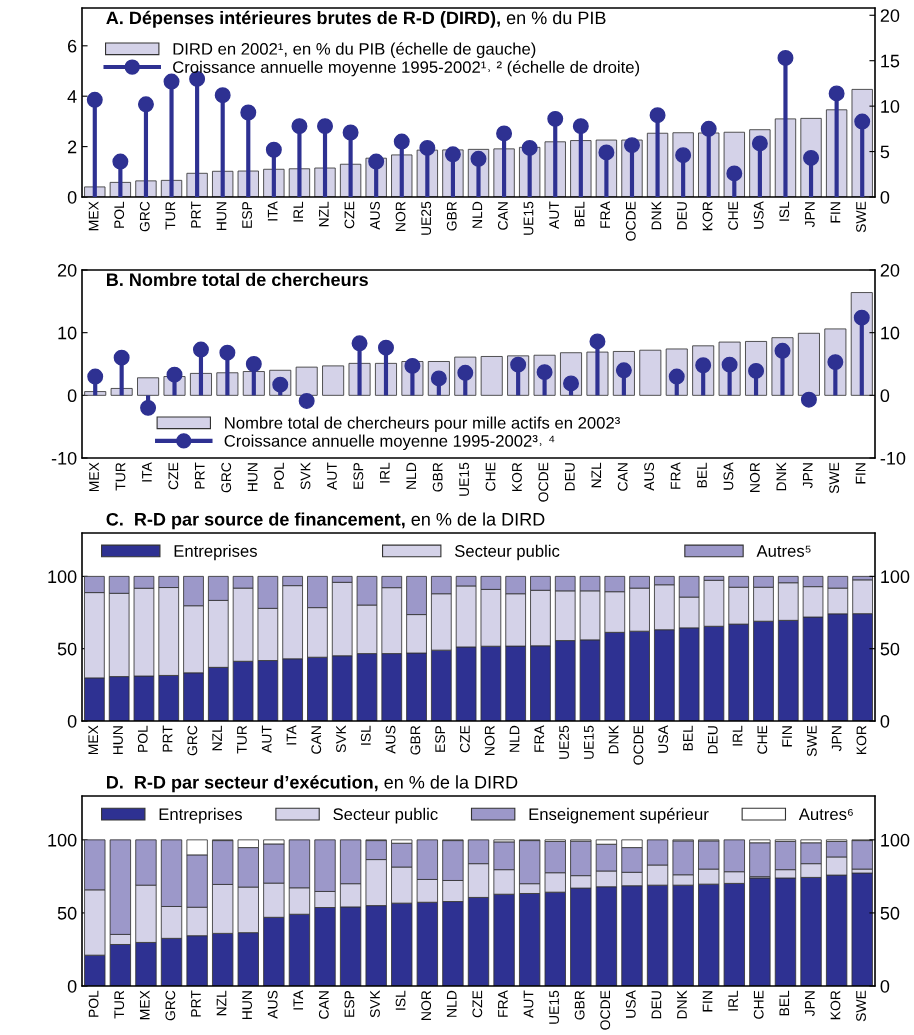 This screenshot has height=1035, width=914. I want to click on legend-label: Croissance annuelle moyenne 1995-2002³˒ ⁴, so click(389, 442).